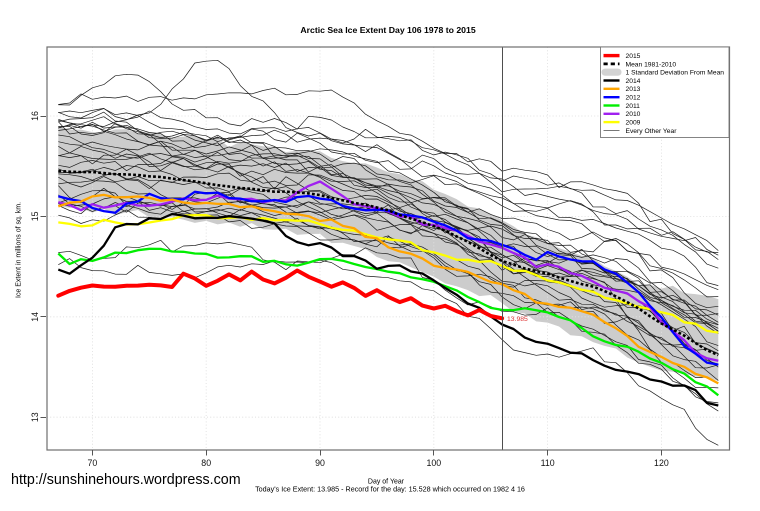 The width and height of the screenshot is (760, 511). I want to click on svg-text: 2012, so click(633, 98).